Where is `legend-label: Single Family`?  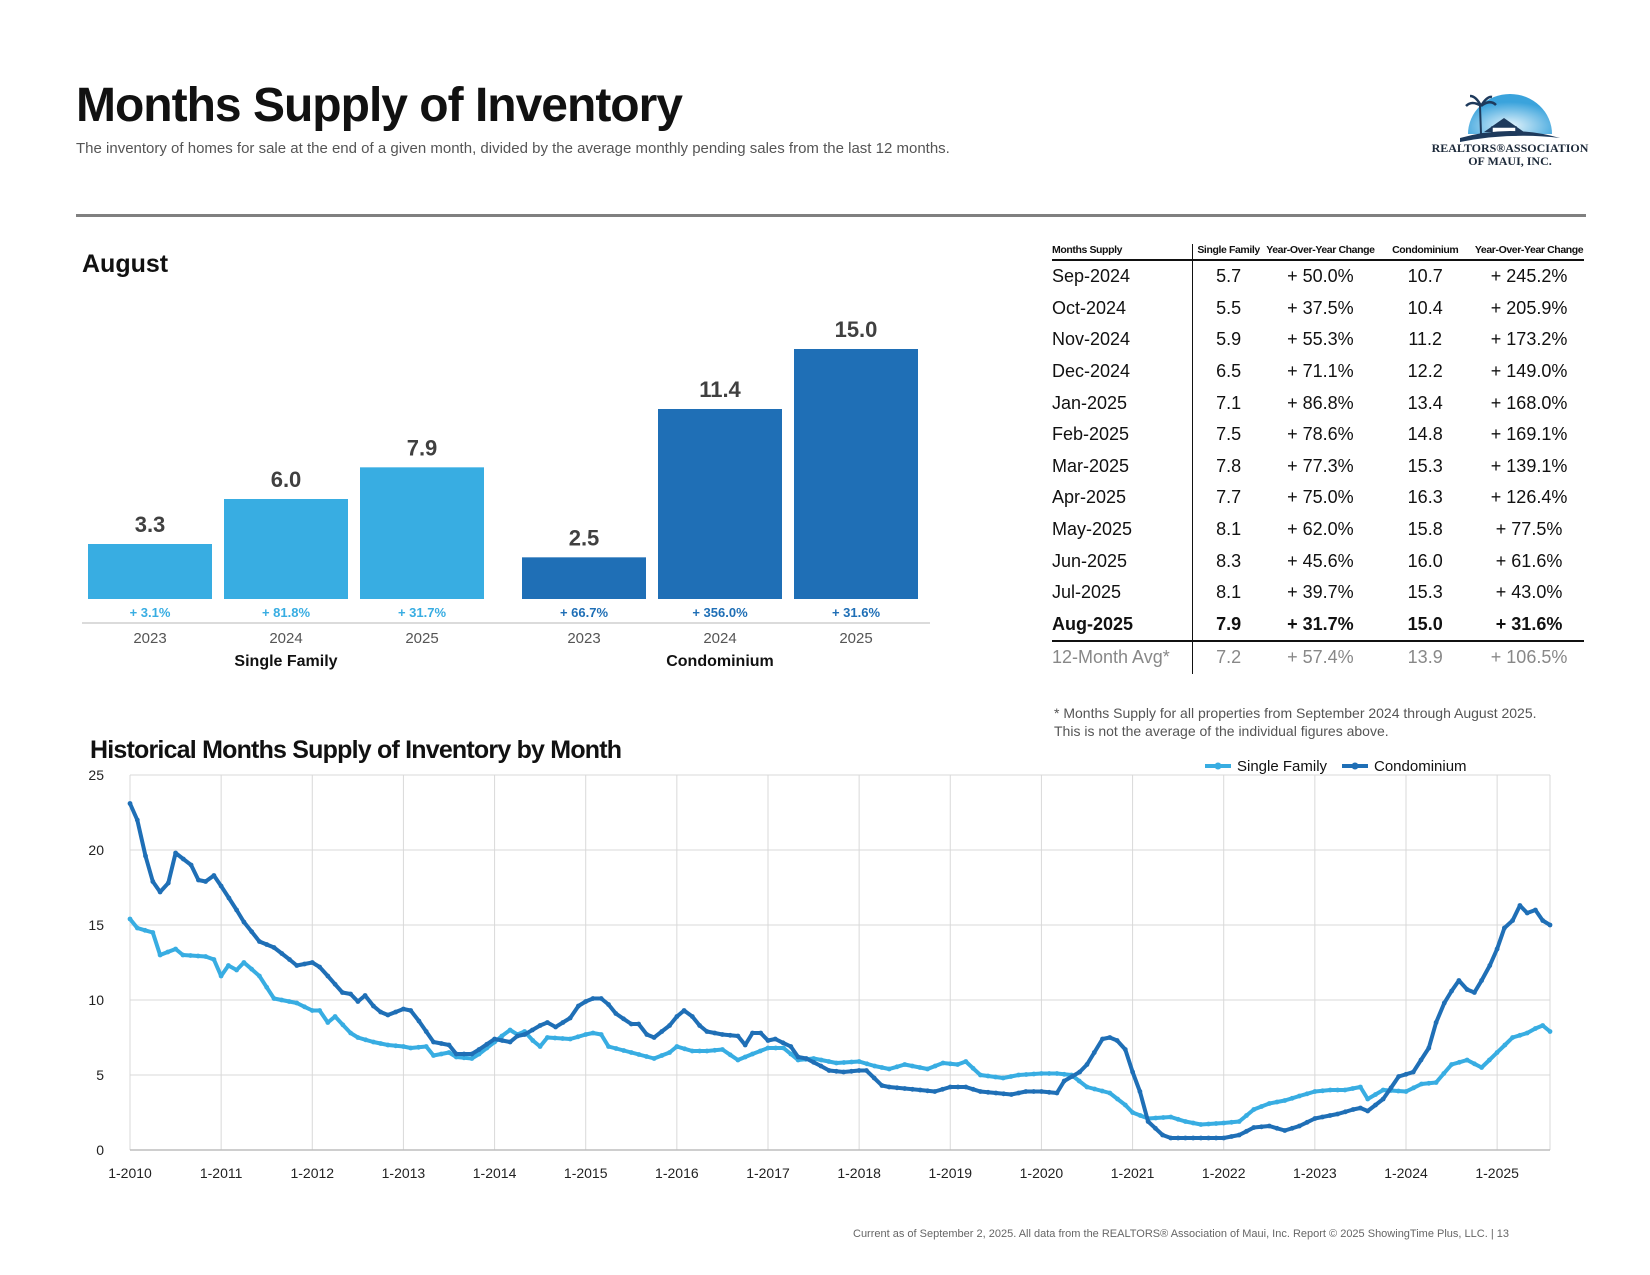 legend-label: Single Family is located at coordinates (1282, 766).